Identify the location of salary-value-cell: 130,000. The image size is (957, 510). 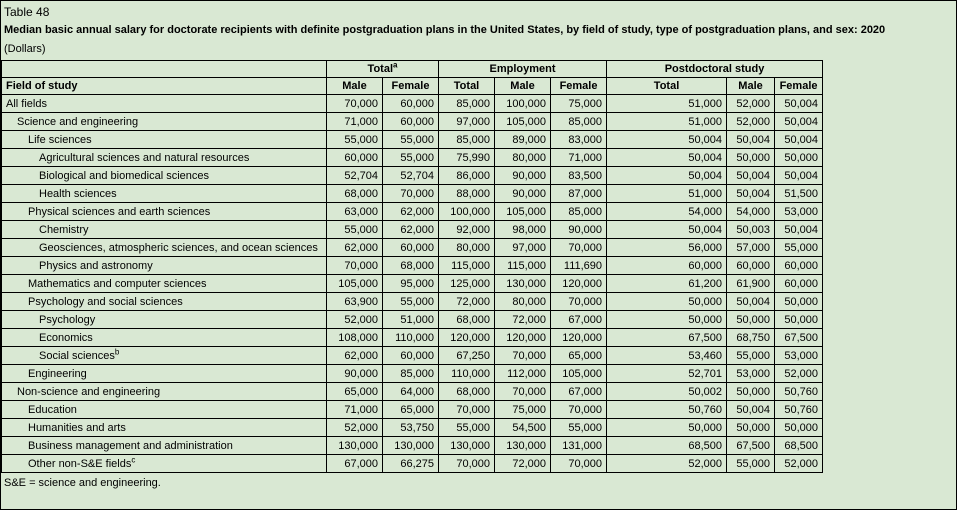
(523, 445).